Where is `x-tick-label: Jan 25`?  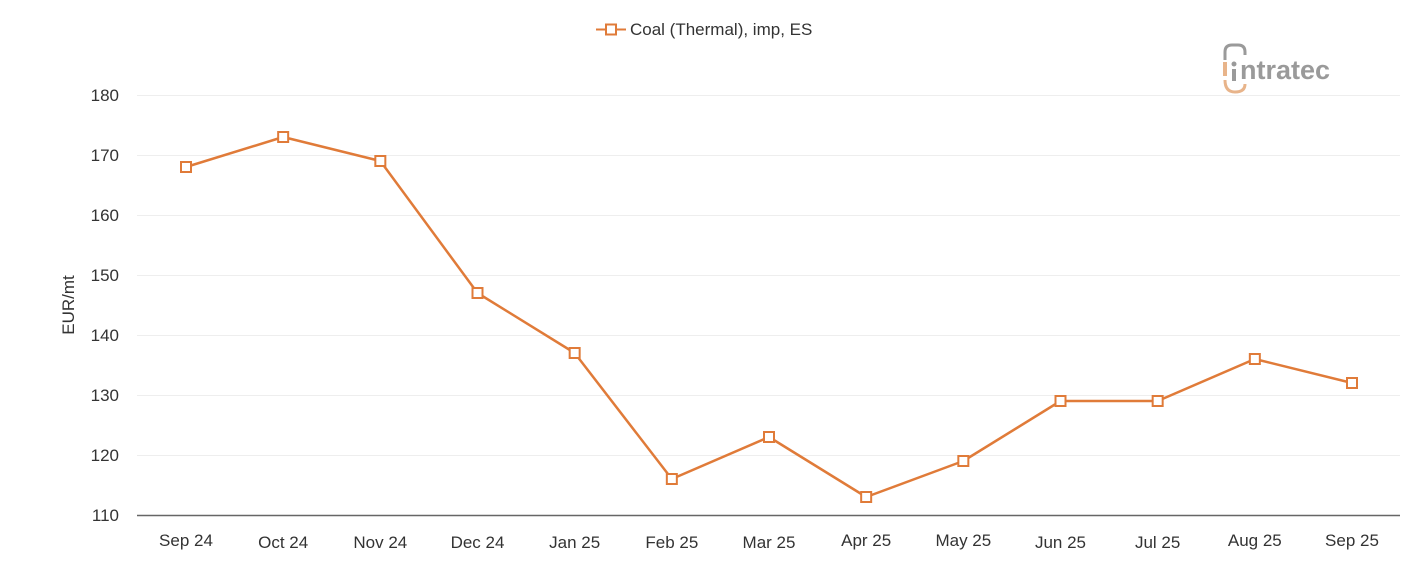
x-tick-label: Jan 25 is located at coordinates (574, 542).